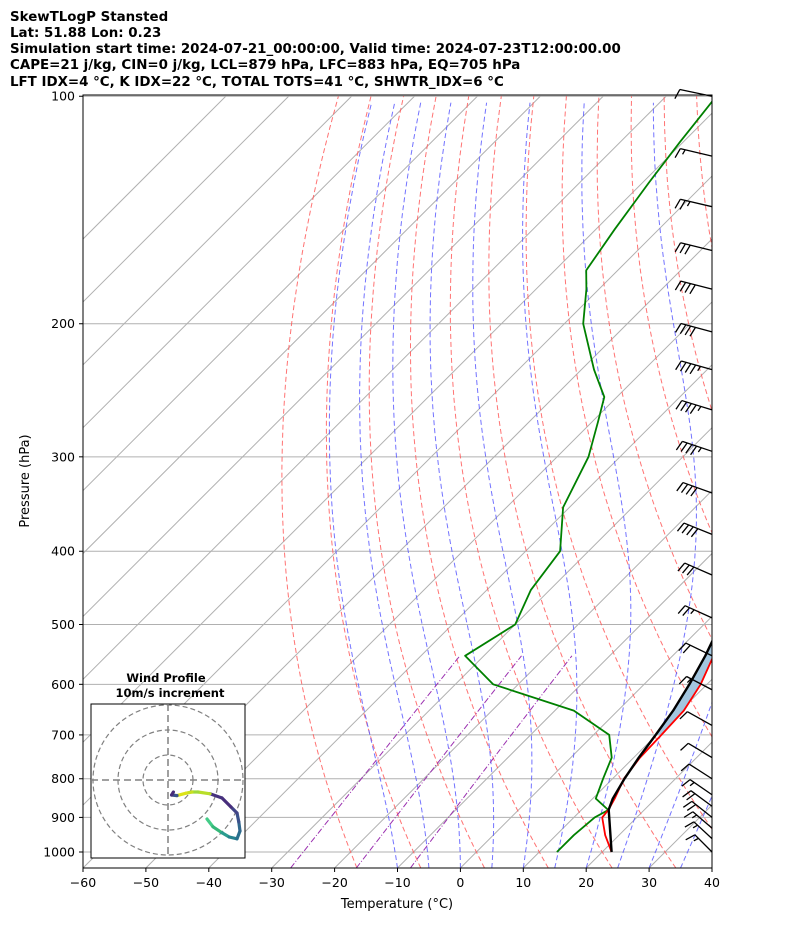  What do you see at coordinates (146, 882) in the screenshot?
I see `x-tick-label: −50` at bounding box center [146, 882].